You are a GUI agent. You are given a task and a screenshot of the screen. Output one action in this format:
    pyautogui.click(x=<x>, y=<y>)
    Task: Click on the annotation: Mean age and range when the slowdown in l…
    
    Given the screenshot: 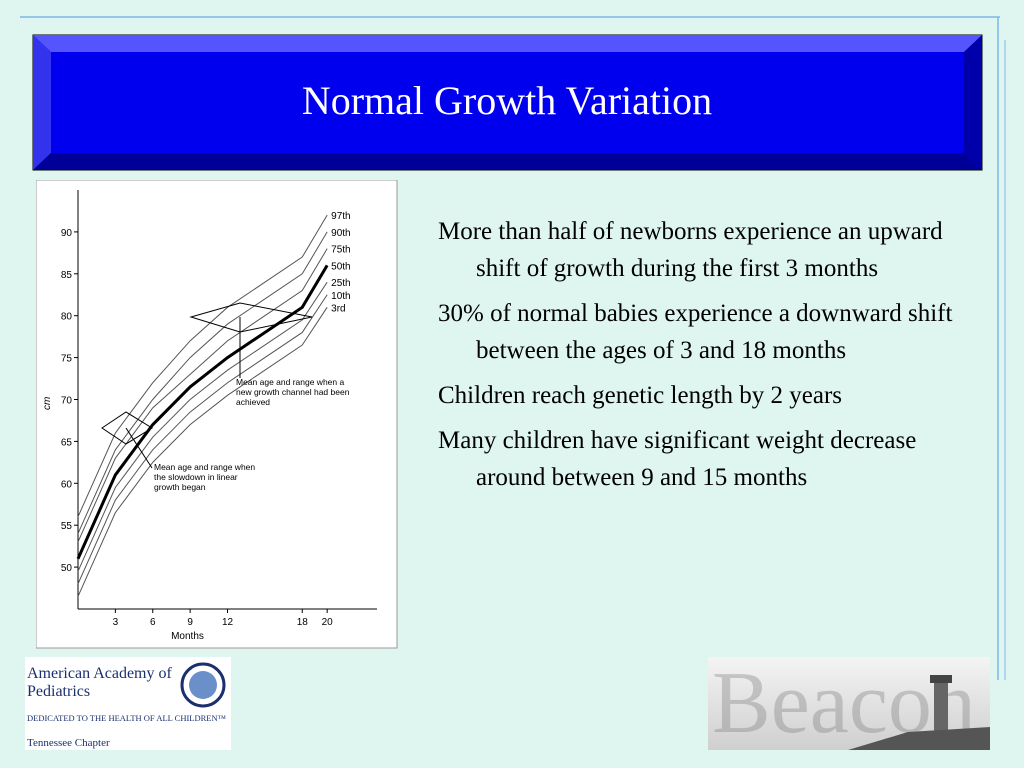 What is the action you would take?
    pyautogui.click(x=204, y=477)
    